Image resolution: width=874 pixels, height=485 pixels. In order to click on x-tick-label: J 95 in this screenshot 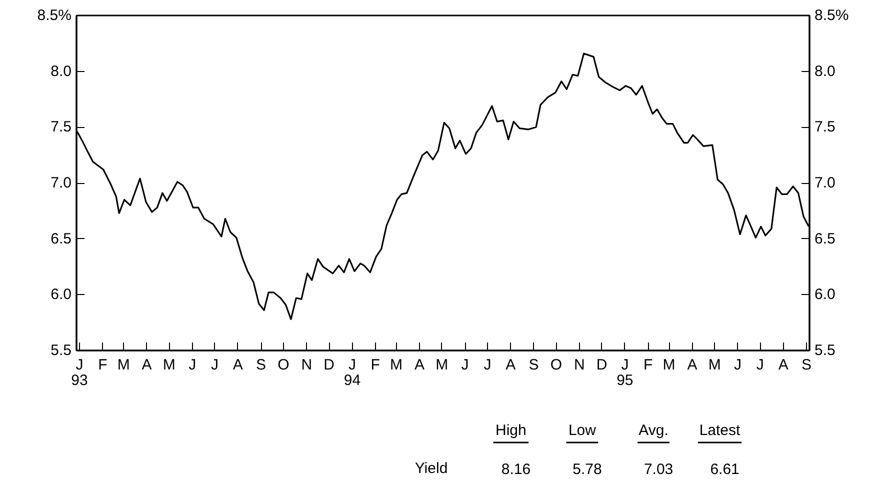, I will do `click(625, 372)`.